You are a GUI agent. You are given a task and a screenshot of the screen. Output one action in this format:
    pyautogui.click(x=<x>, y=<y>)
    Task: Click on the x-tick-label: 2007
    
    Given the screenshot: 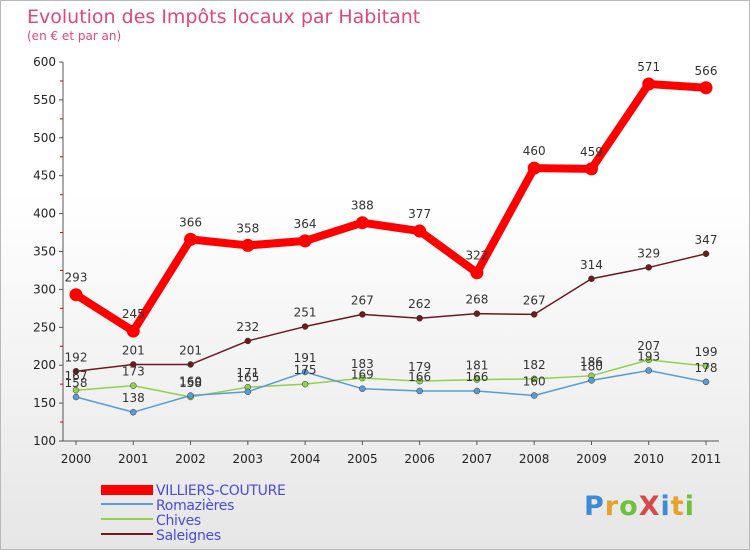 What is the action you would take?
    pyautogui.click(x=477, y=459)
    